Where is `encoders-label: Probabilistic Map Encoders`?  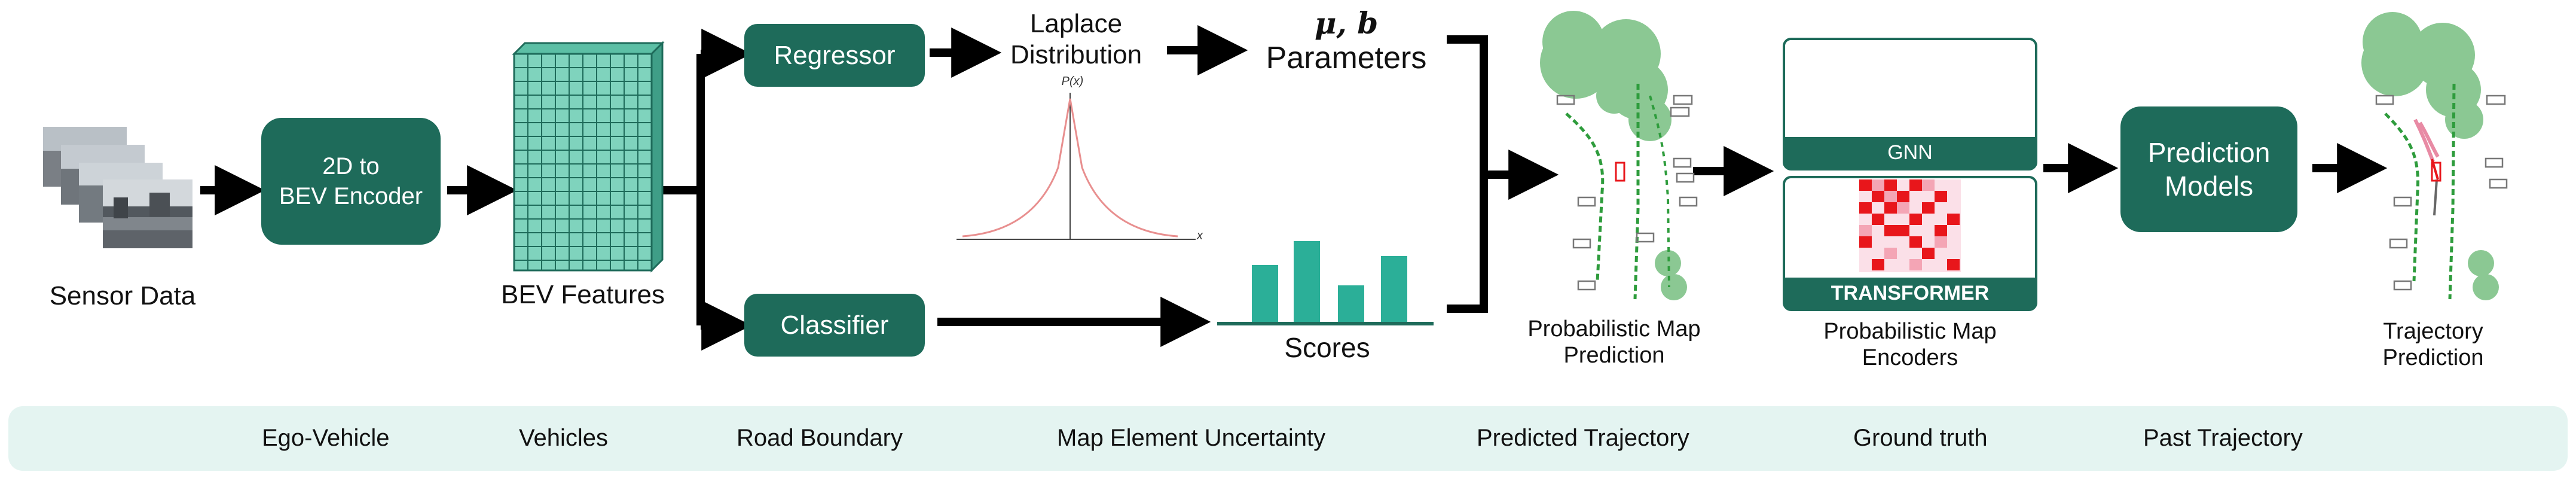
encoders-label: Probabilistic Map Encoders is located at coordinates (1910, 344).